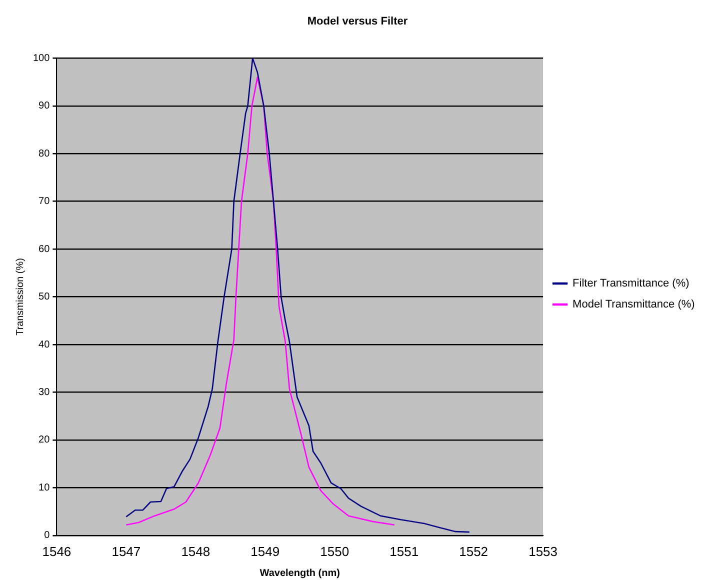 The height and width of the screenshot is (588, 710). Describe the element at coordinates (44, 392) in the screenshot. I see `y-tick-label: 30` at that location.